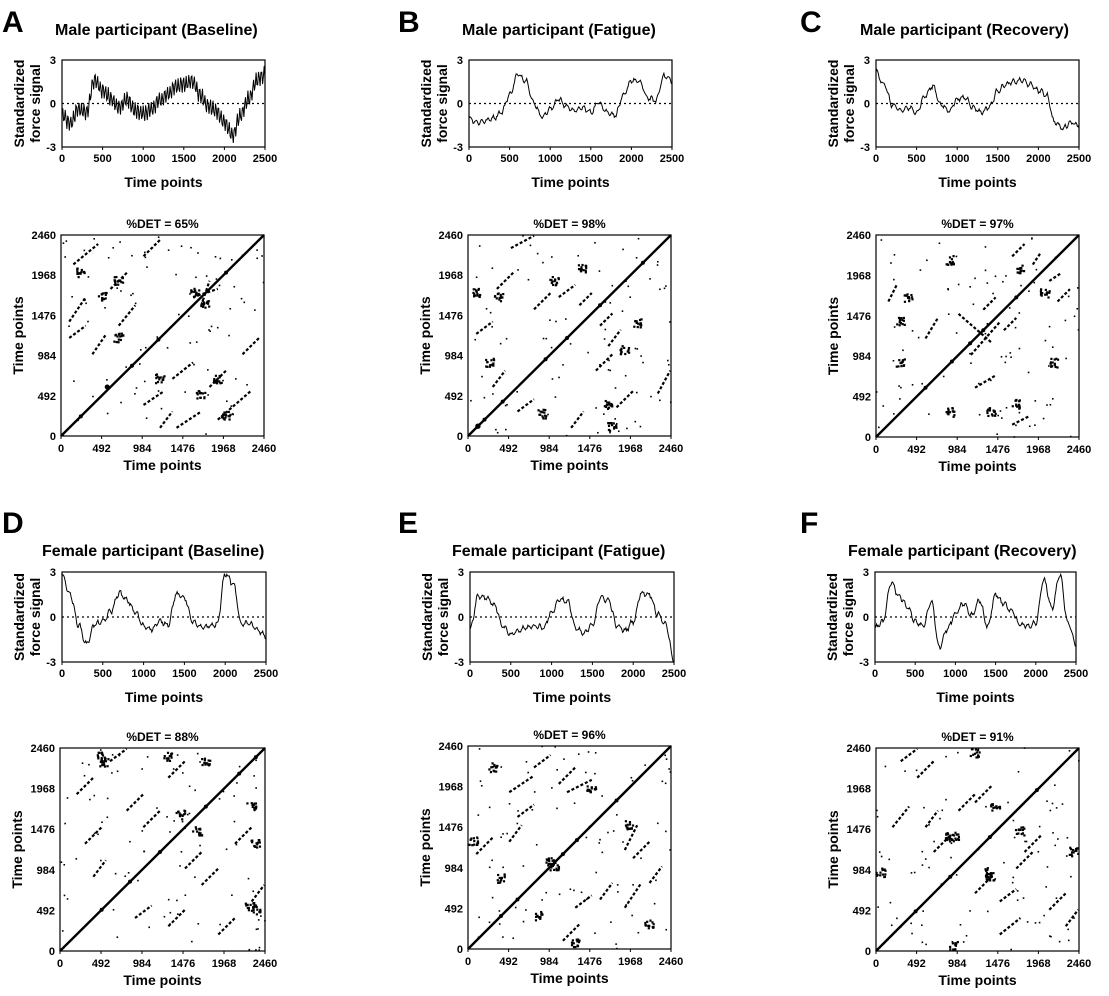 The image size is (1109, 996). I want to click on force-signal-line, so click(163, 104).